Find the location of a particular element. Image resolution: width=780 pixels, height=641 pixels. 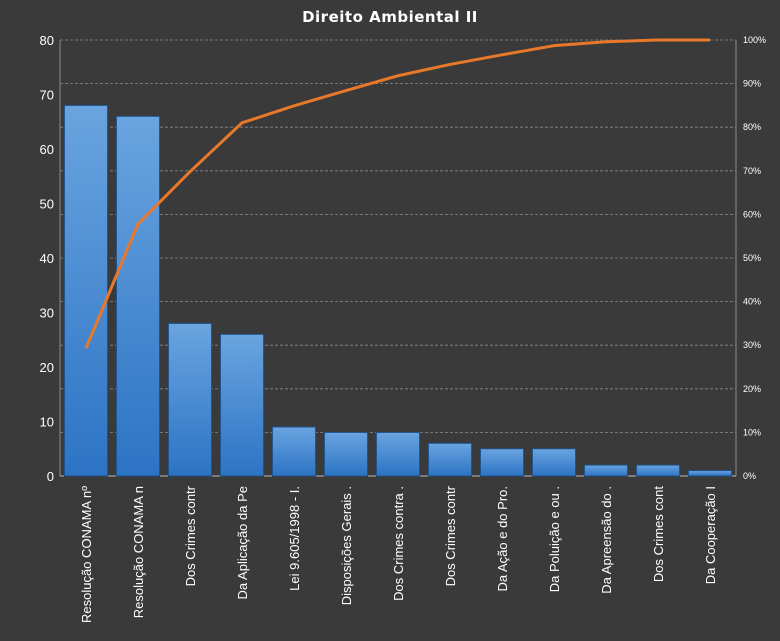

y2-tick-label: 10% is located at coordinates (752, 432).